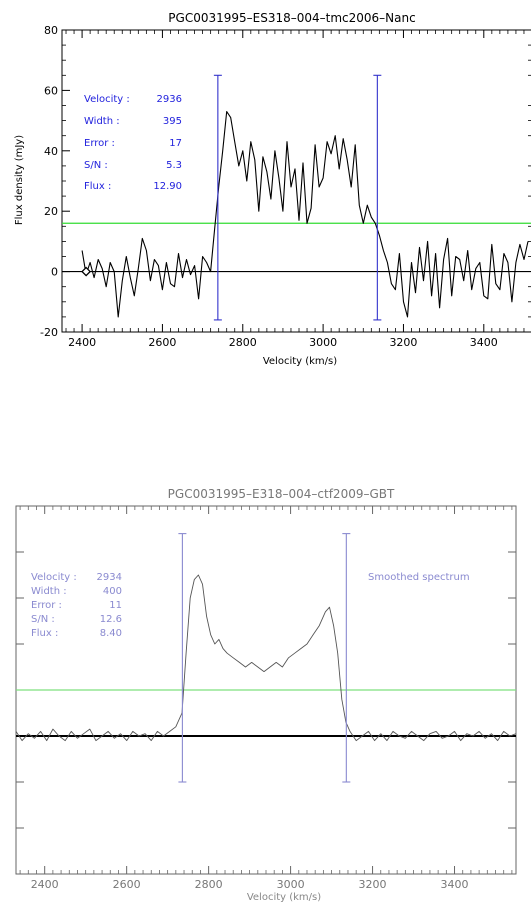  I want to click on chart-1-annotation-width-value: 395, so click(172, 121).